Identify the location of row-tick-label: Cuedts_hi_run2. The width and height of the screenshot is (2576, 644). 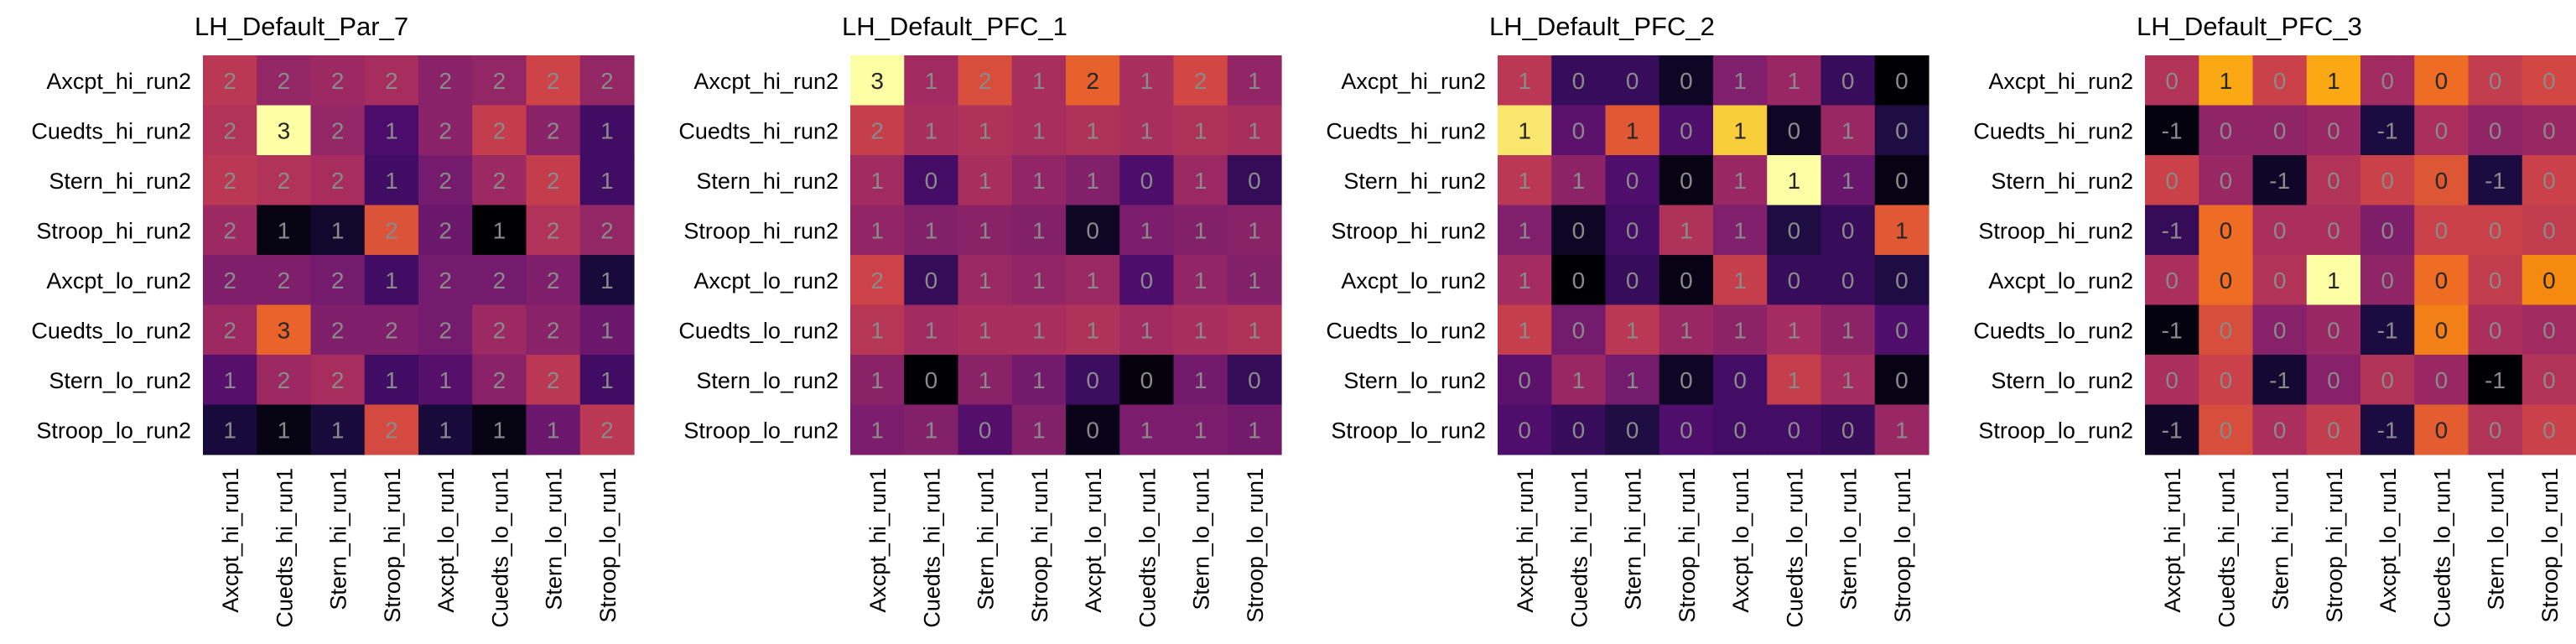
(758, 130).